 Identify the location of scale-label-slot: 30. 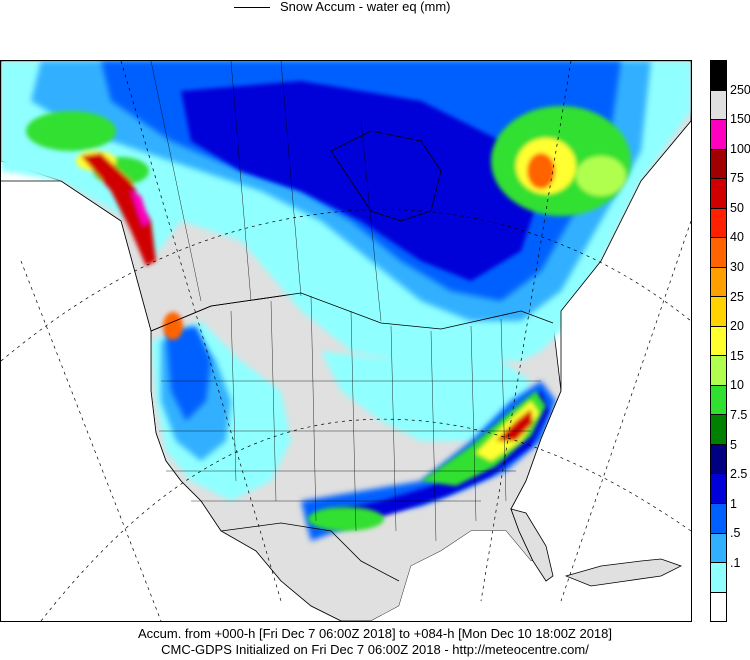
(740, 255).